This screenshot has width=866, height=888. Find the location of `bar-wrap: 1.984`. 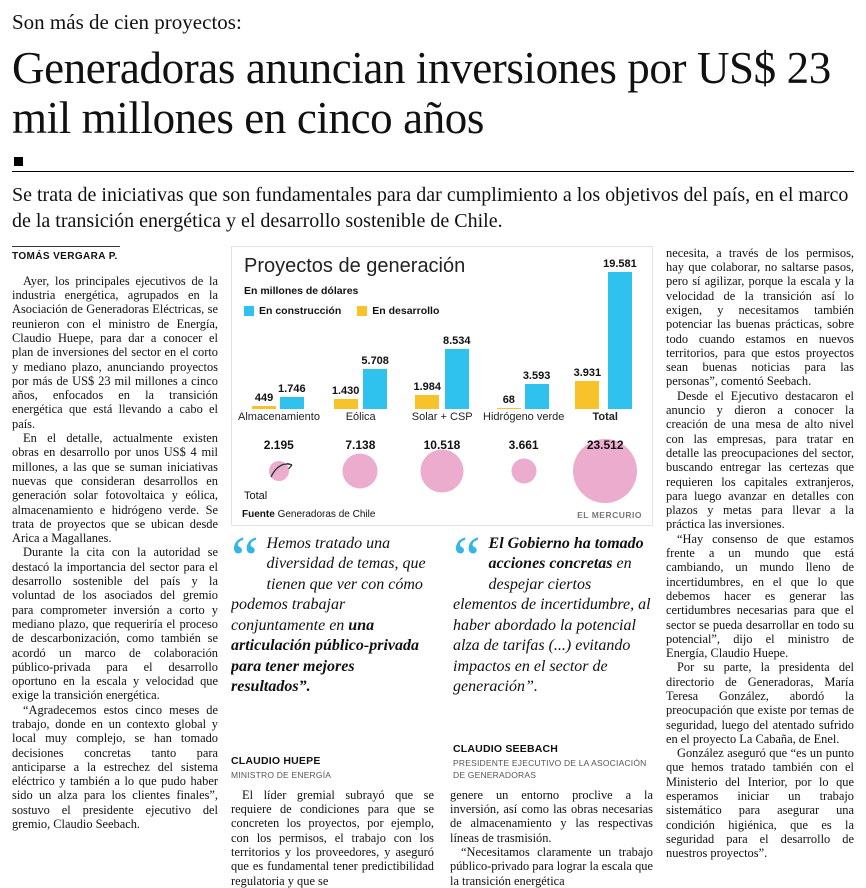

bar-wrap: 1.984 is located at coordinates (427, 395).